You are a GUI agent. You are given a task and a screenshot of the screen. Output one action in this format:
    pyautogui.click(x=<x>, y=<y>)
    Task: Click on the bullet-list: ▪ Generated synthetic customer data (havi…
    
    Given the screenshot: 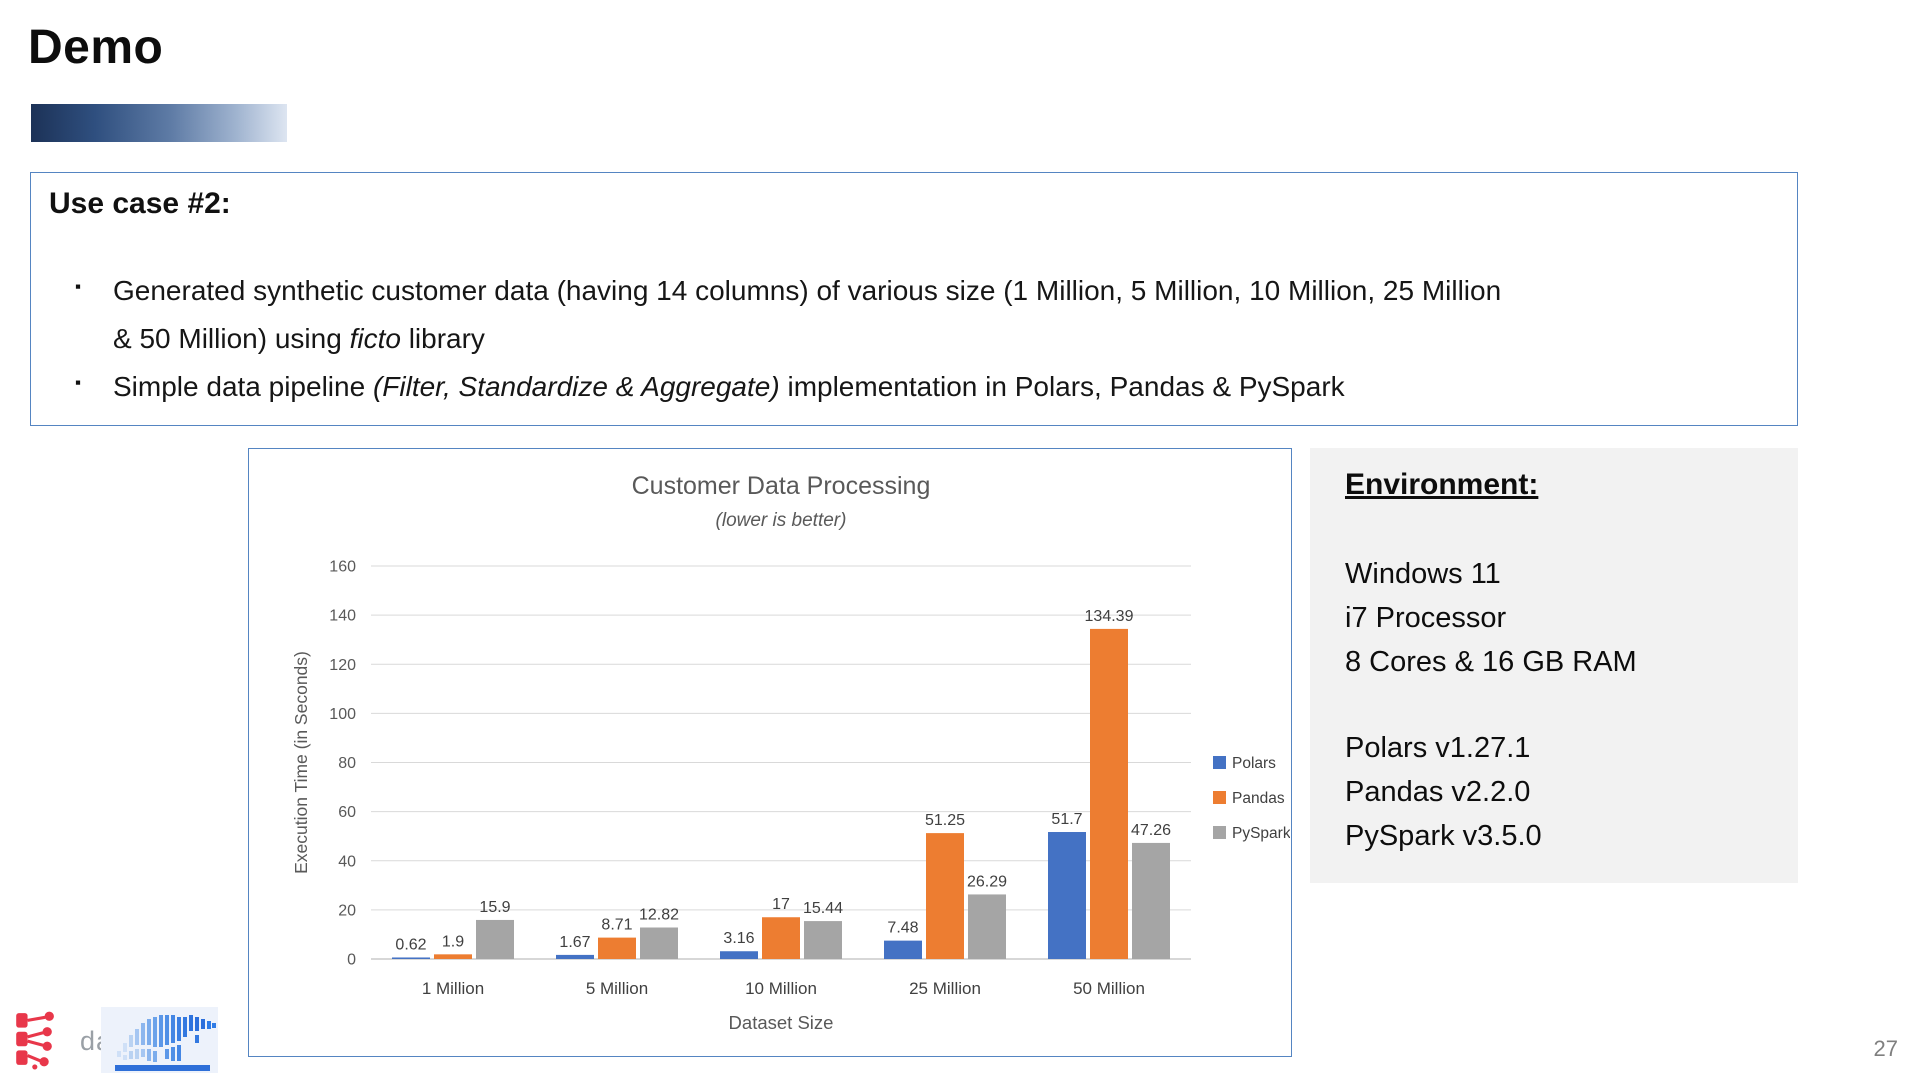 What is the action you would take?
    pyautogui.click(x=913, y=339)
    